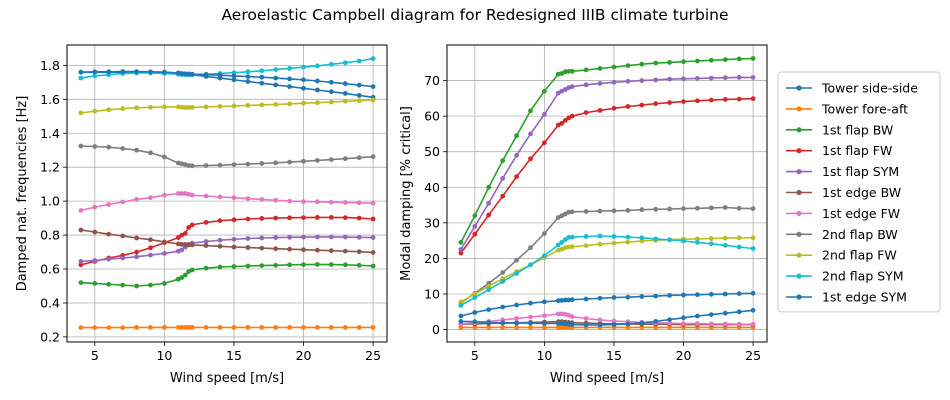 The height and width of the screenshot is (400, 950). Describe the element at coordinates (607, 270) in the screenshot. I see `series-2nd-flap-sym` at that location.